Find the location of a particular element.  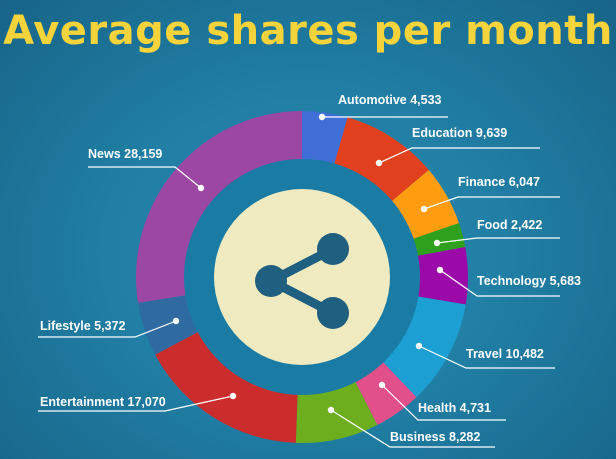

leader-dot-health is located at coordinates (382, 385).